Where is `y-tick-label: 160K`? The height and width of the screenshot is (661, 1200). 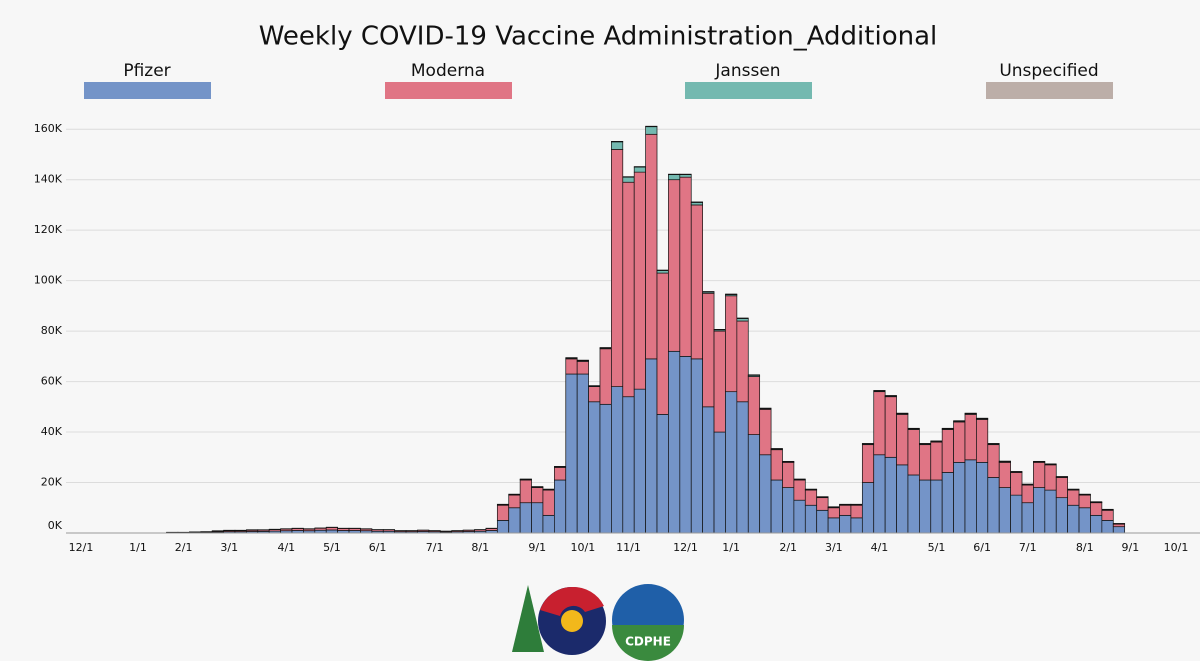 y-tick-label: 160K is located at coordinates (48, 128).